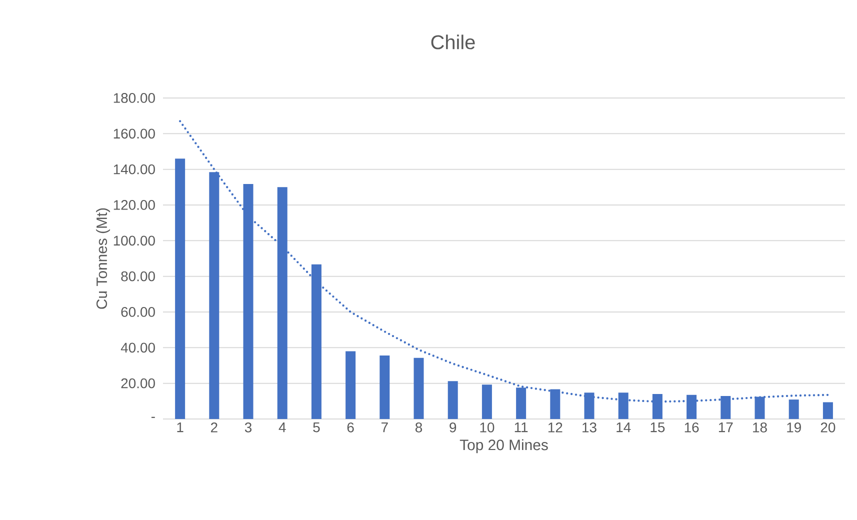  Describe the element at coordinates (134, 169) in the screenshot. I see `y-tick-label: 140.00` at that location.